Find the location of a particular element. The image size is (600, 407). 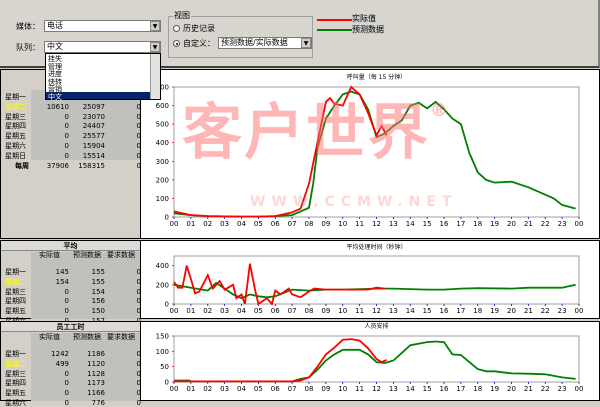

y-tick-label: 0 is located at coordinates (167, 383).